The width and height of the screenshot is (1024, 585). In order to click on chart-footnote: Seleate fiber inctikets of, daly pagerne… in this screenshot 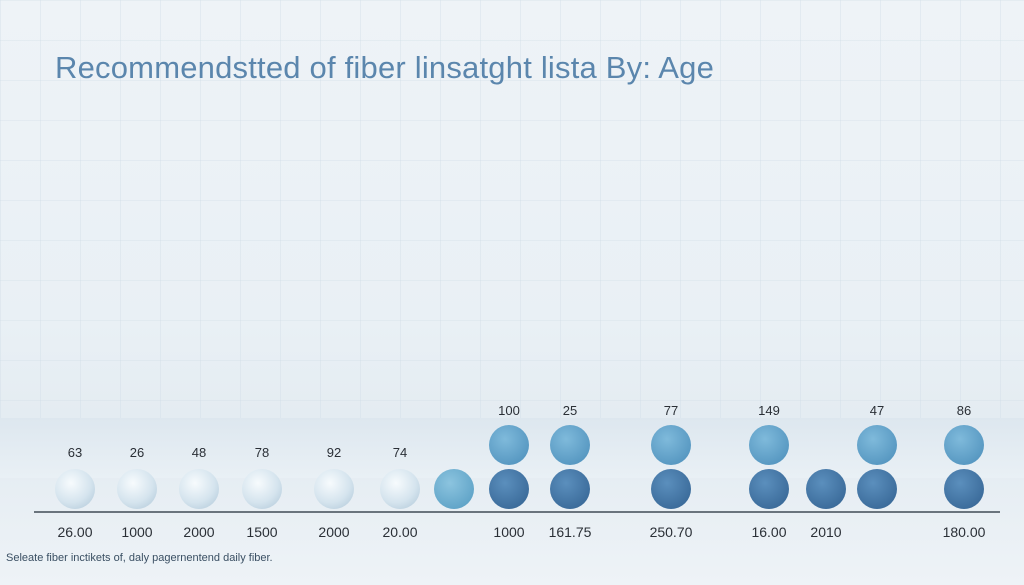, I will do `click(139, 558)`.